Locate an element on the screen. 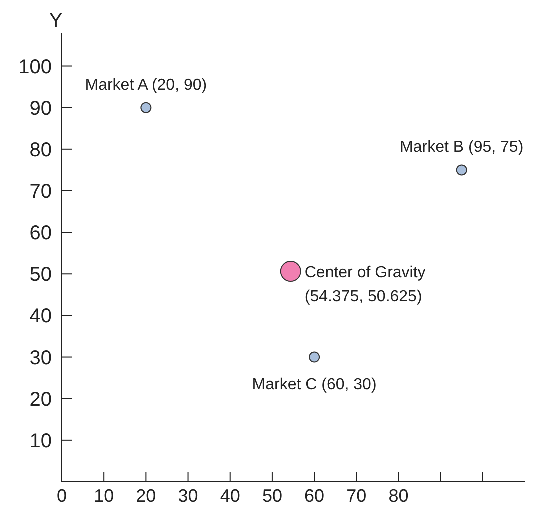 This screenshot has height=532, width=539. annotation: Center of Gravity is located at coordinates (365, 273).